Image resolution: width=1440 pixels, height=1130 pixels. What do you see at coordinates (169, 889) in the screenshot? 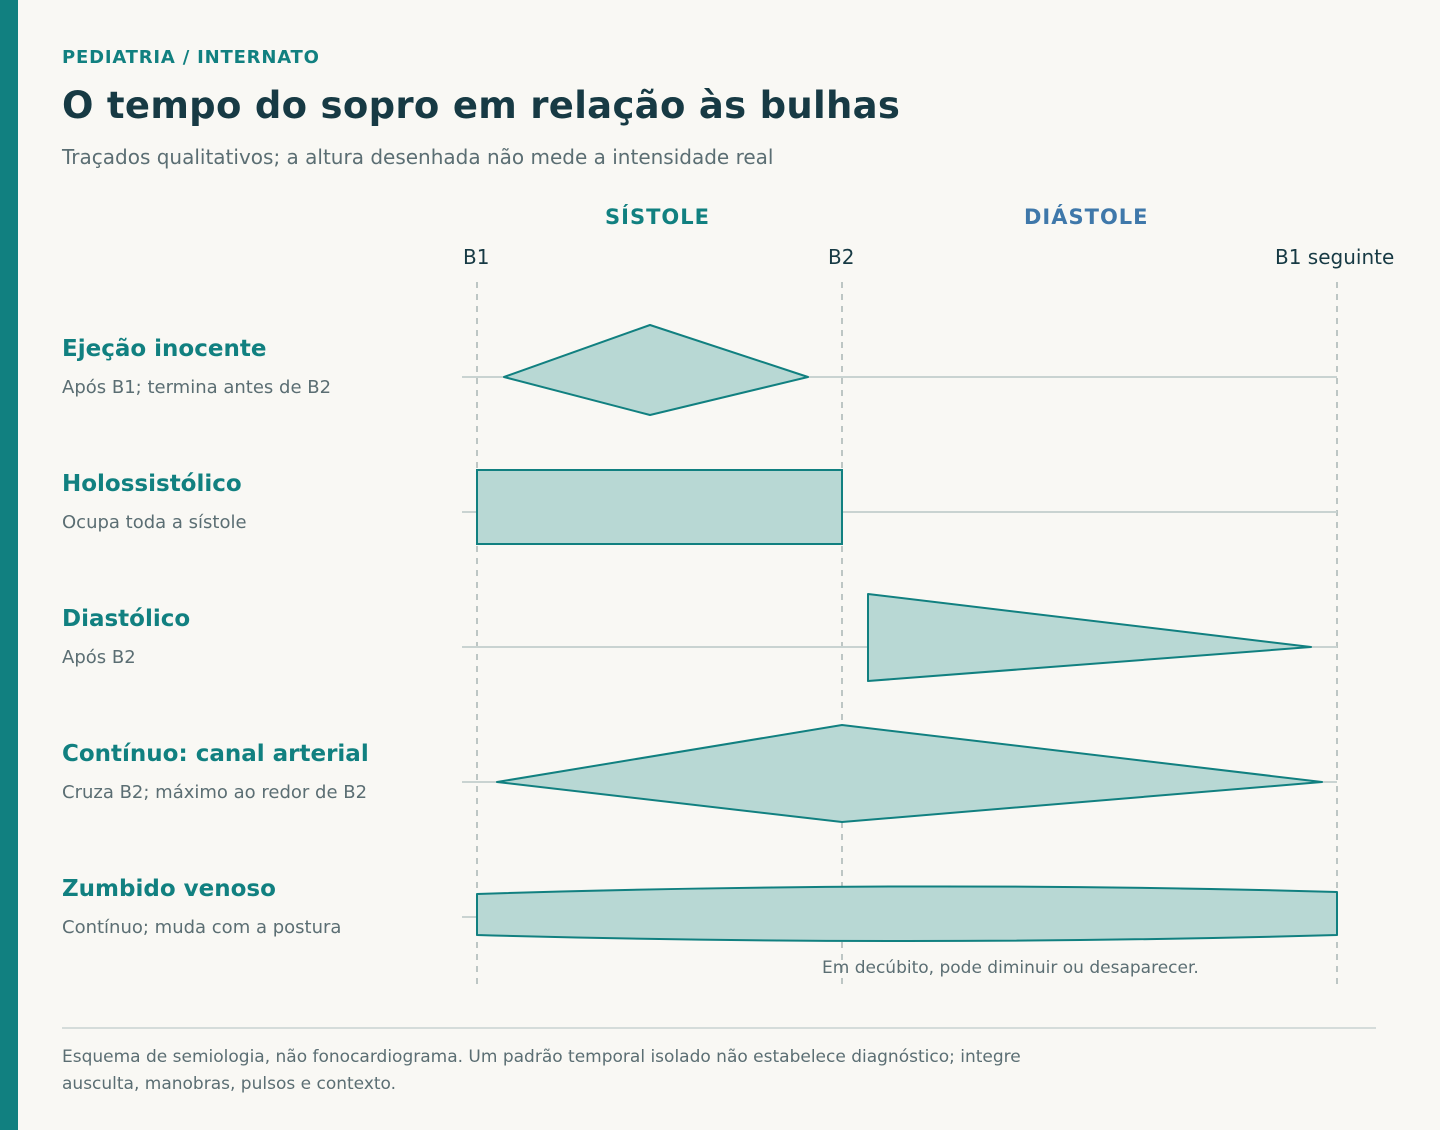
I see `row-title-venous-hum: Zumbido venoso` at bounding box center [169, 889].